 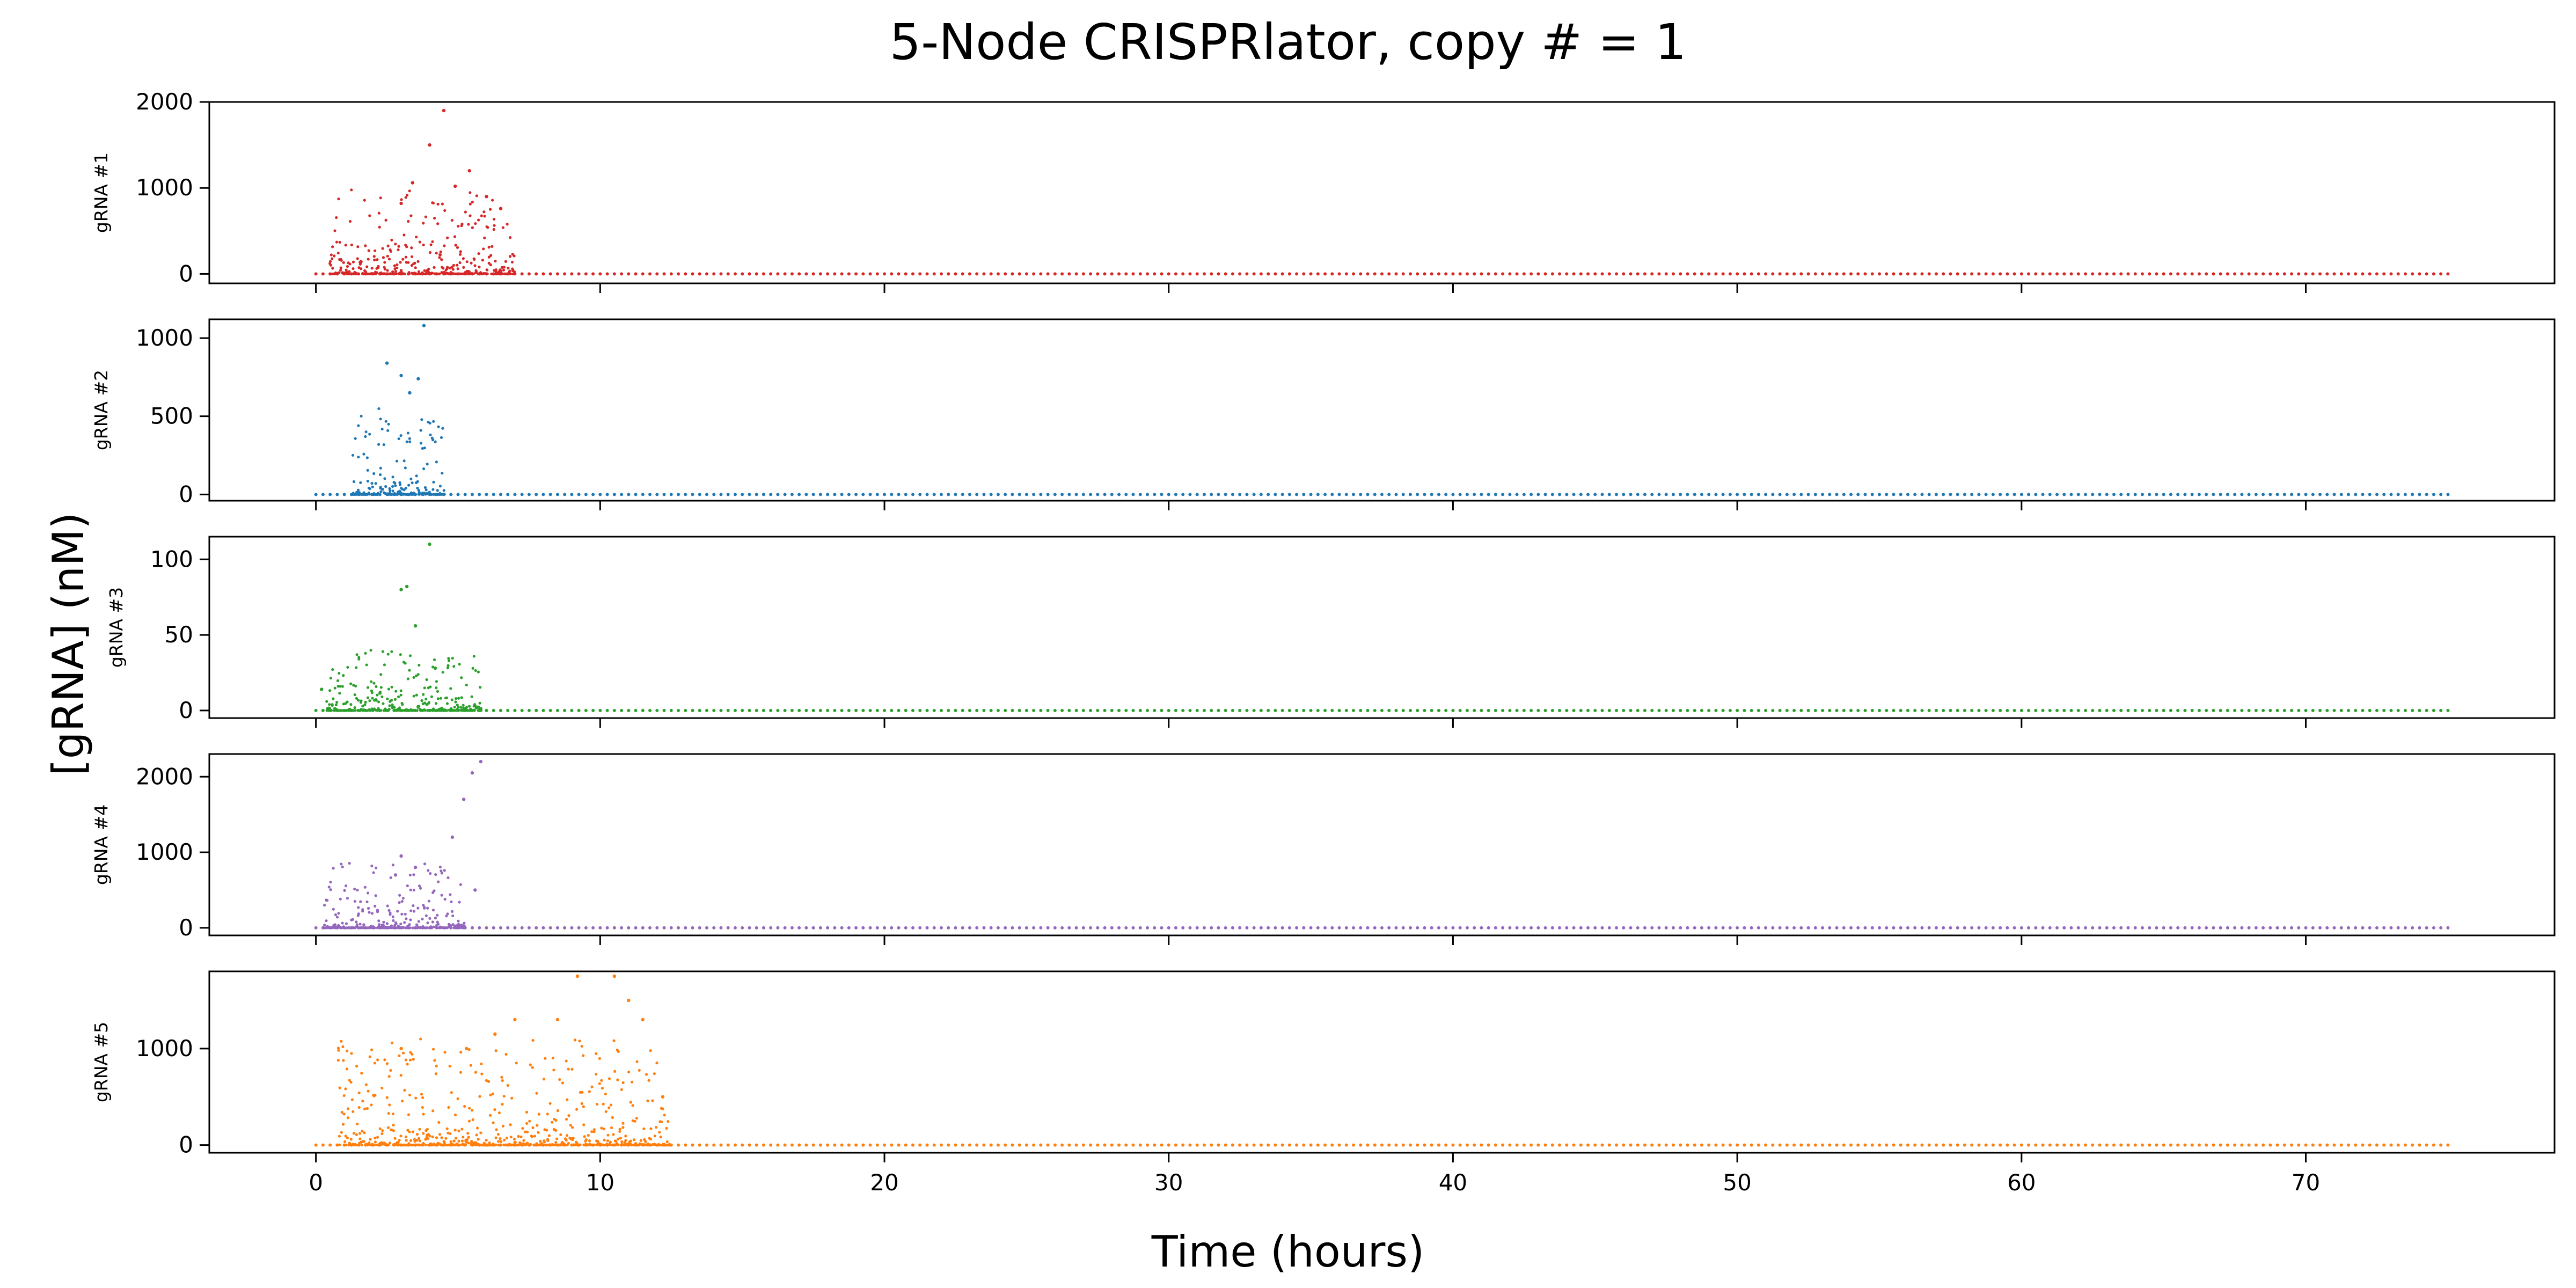 I want to click on y-tick-label: 2000, so click(x=164, y=776).